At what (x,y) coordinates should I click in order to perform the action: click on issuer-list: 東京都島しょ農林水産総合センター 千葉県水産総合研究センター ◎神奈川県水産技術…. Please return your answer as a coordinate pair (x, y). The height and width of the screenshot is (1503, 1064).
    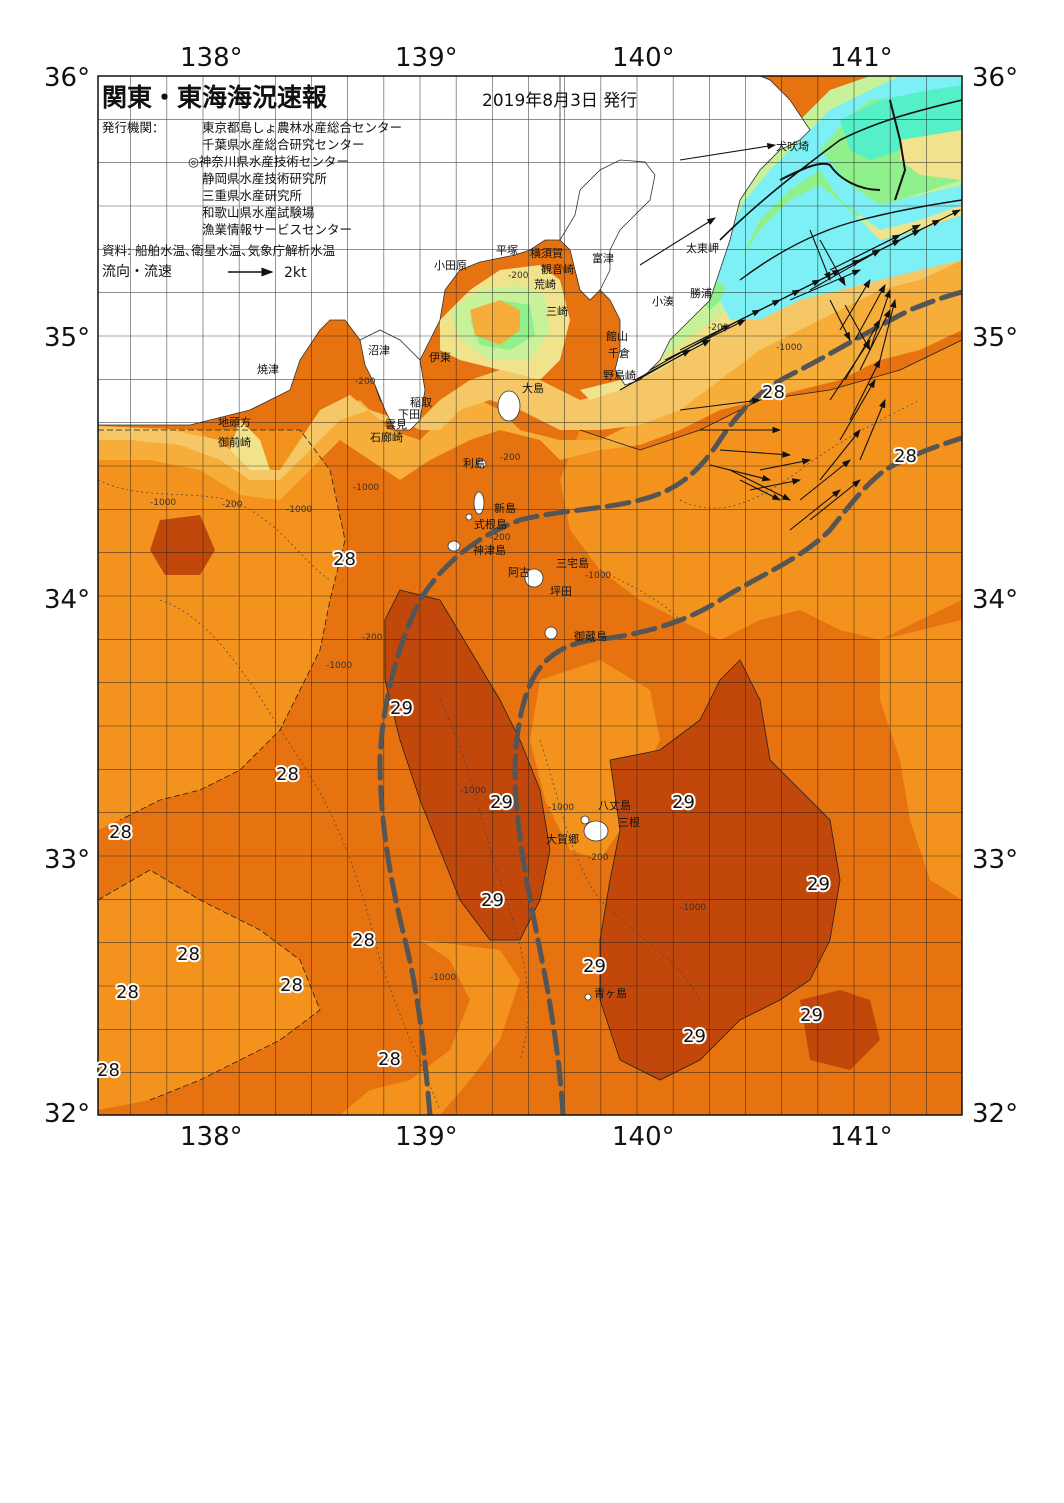
    Looking at the image, I should click on (295, 178).